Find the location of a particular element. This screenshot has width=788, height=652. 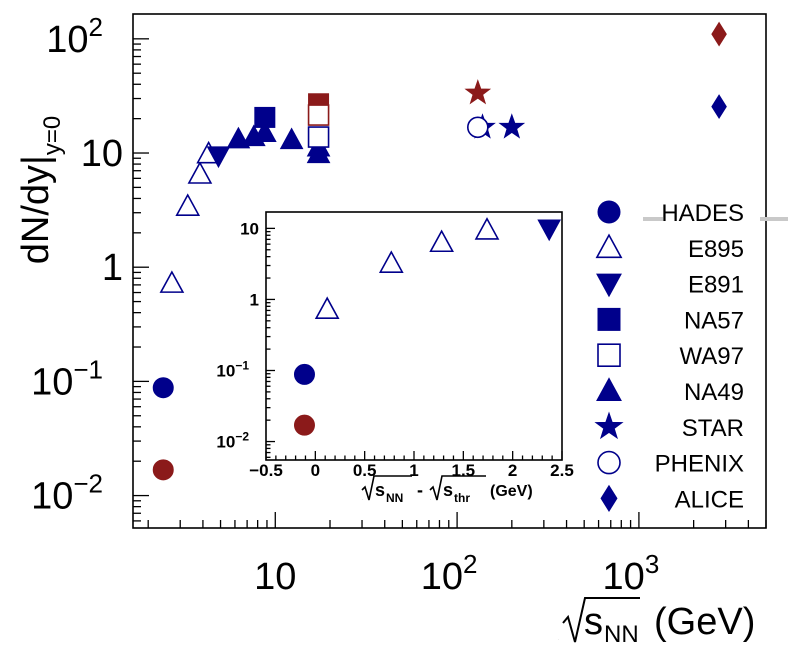

legend-marker-phenix is located at coordinates (609, 462).